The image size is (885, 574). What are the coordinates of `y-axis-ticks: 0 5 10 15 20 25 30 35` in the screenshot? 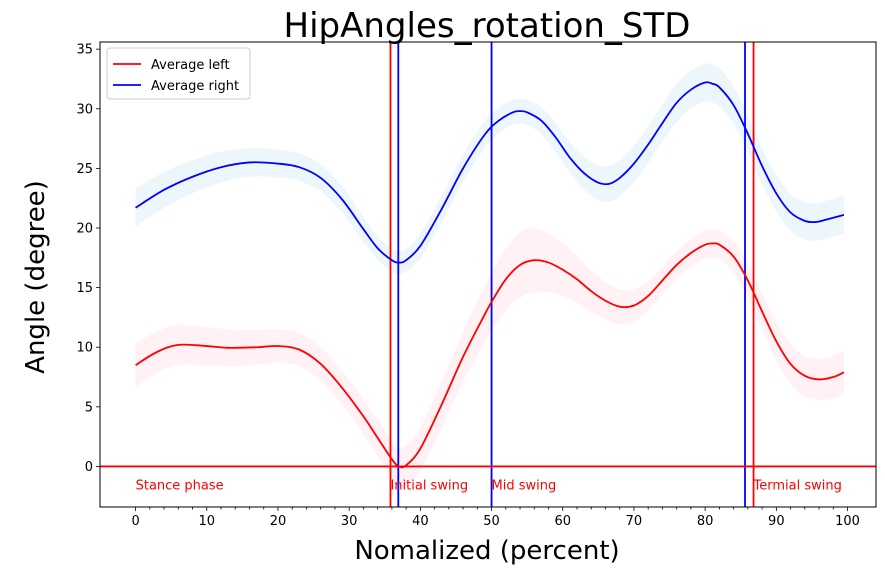 It's located at (88, 259).